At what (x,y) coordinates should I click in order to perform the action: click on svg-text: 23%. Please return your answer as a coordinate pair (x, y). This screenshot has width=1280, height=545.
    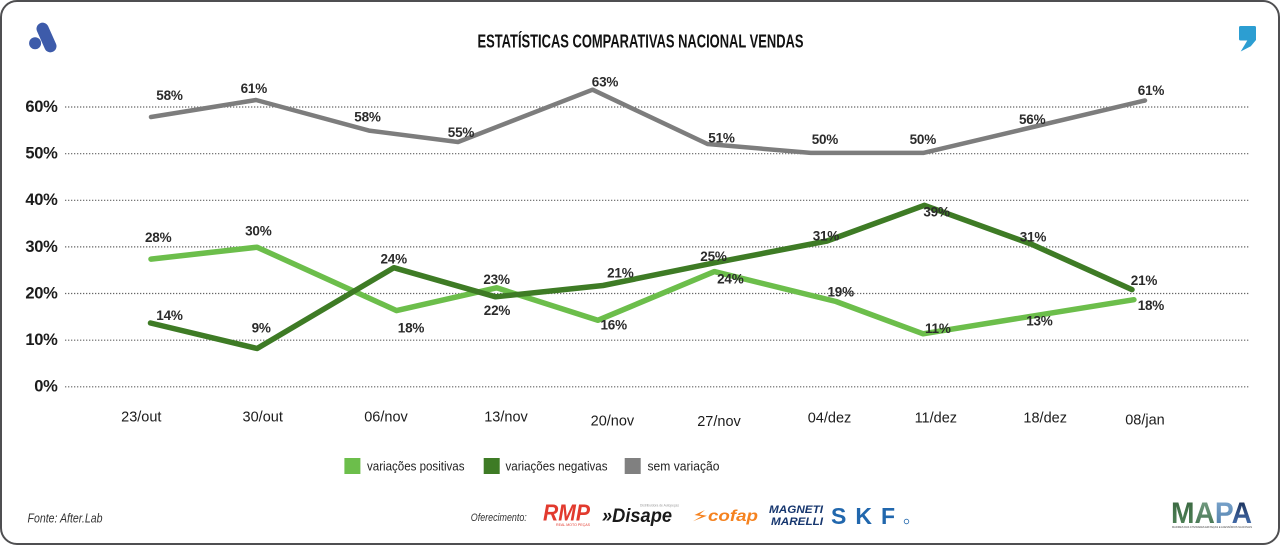
    Looking at the image, I should click on (496, 279).